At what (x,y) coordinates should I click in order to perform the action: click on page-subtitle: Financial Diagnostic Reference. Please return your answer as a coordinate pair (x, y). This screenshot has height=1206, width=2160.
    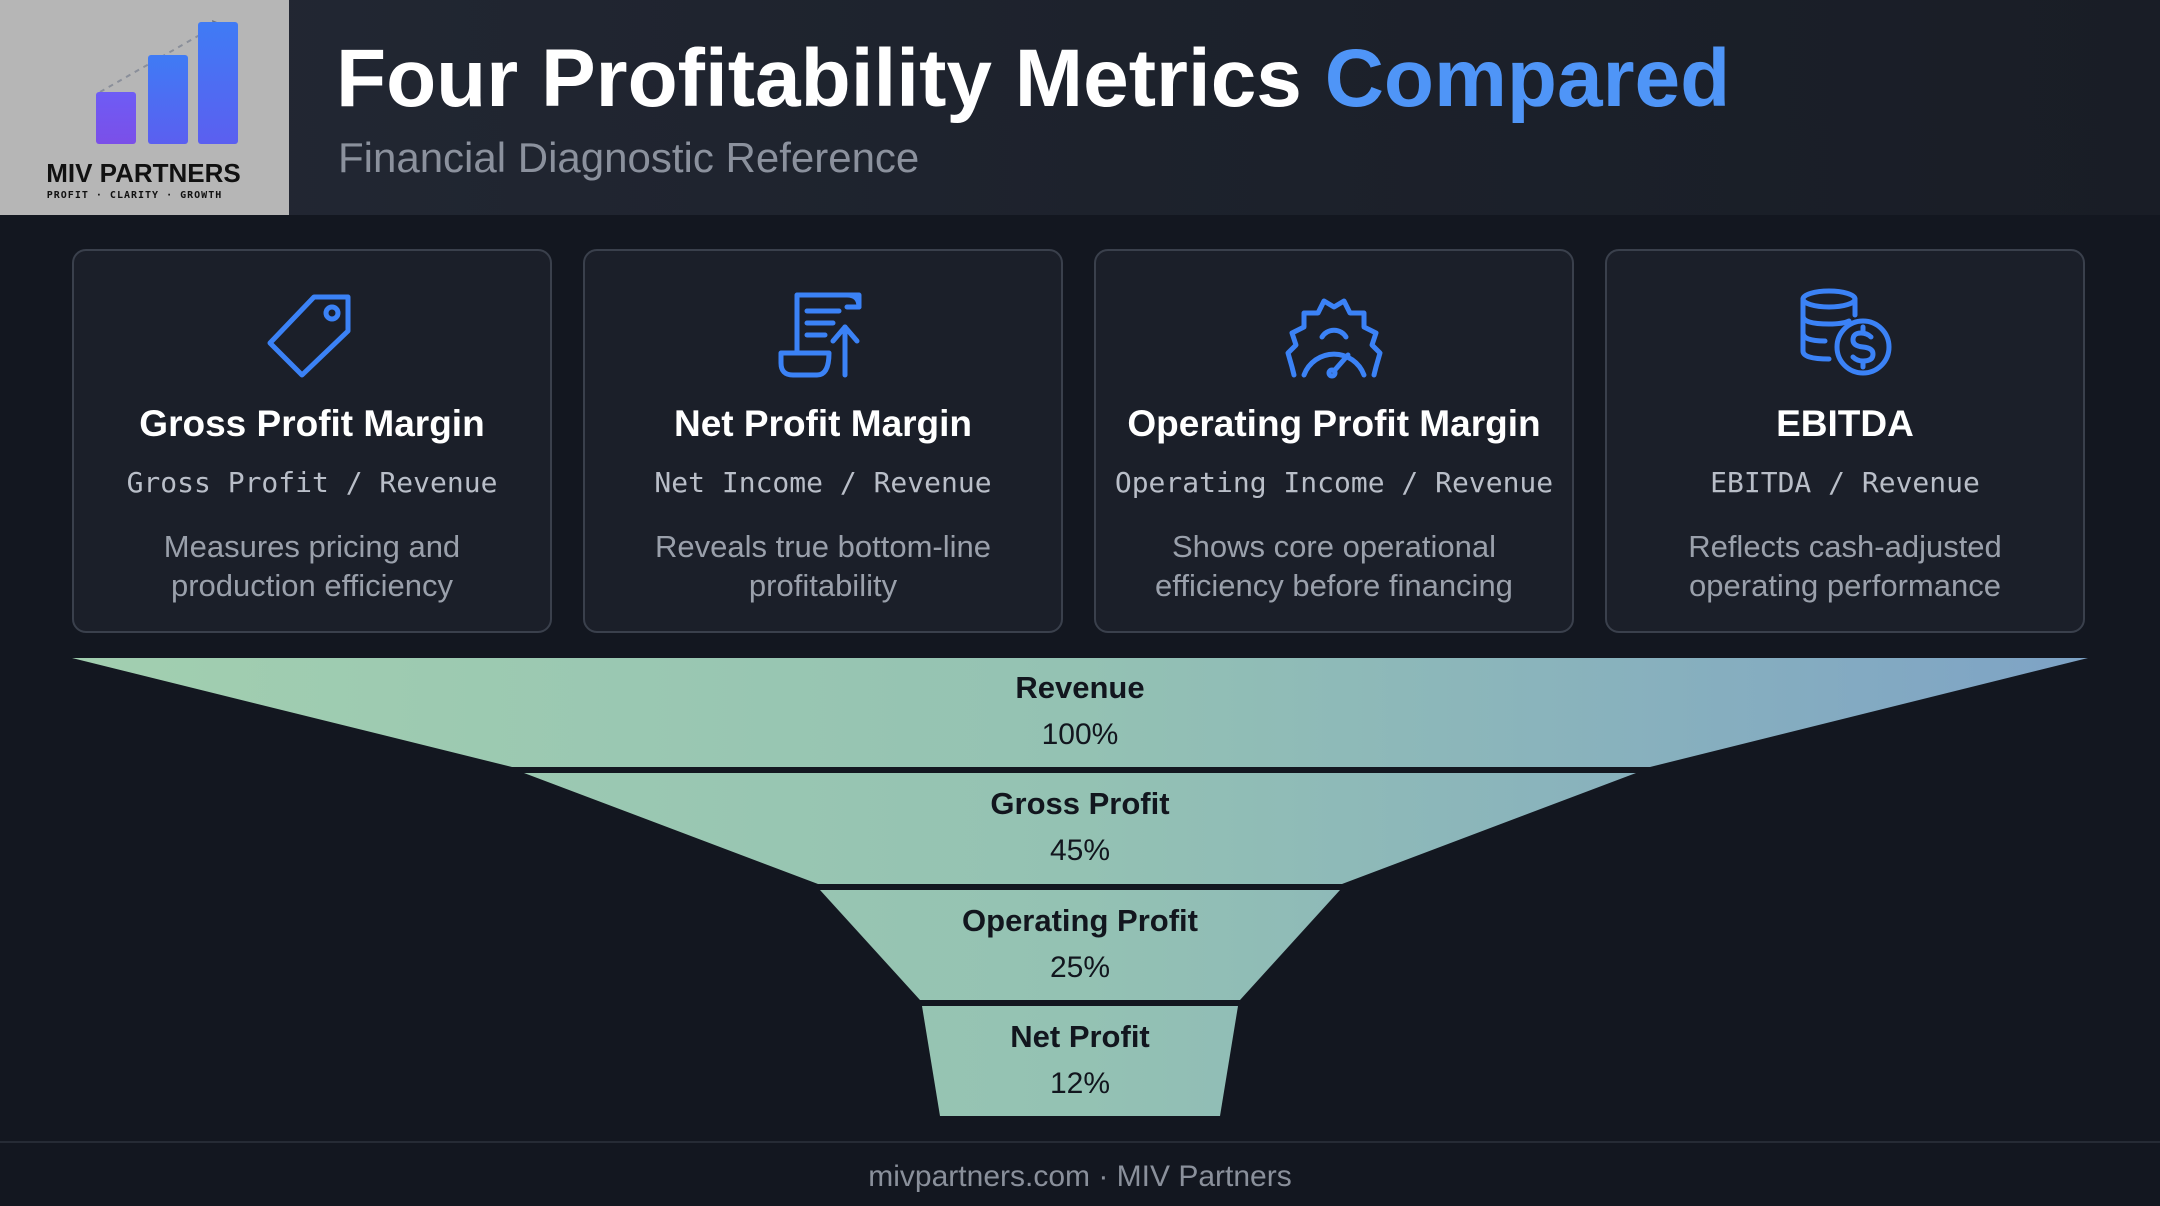
    Looking at the image, I should click on (629, 157).